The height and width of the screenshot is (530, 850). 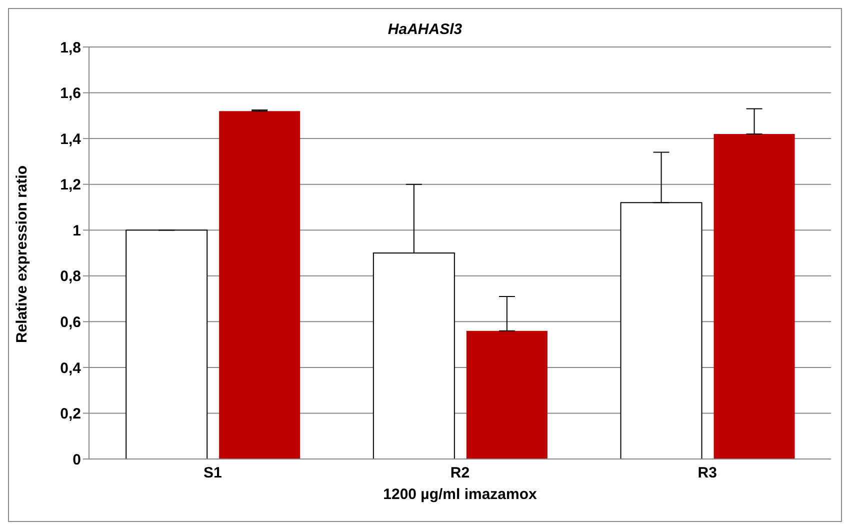 I want to click on y-tick-label: 0,6, so click(x=70, y=322).